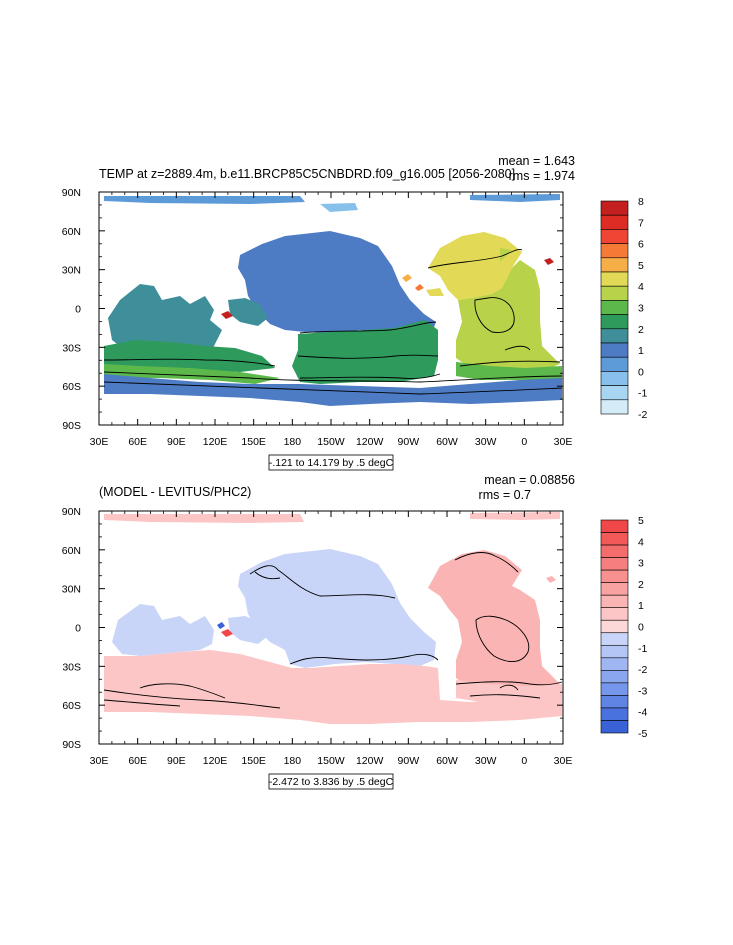 The width and height of the screenshot is (733, 945). I want to click on colorbar-label: 8, so click(641, 202).